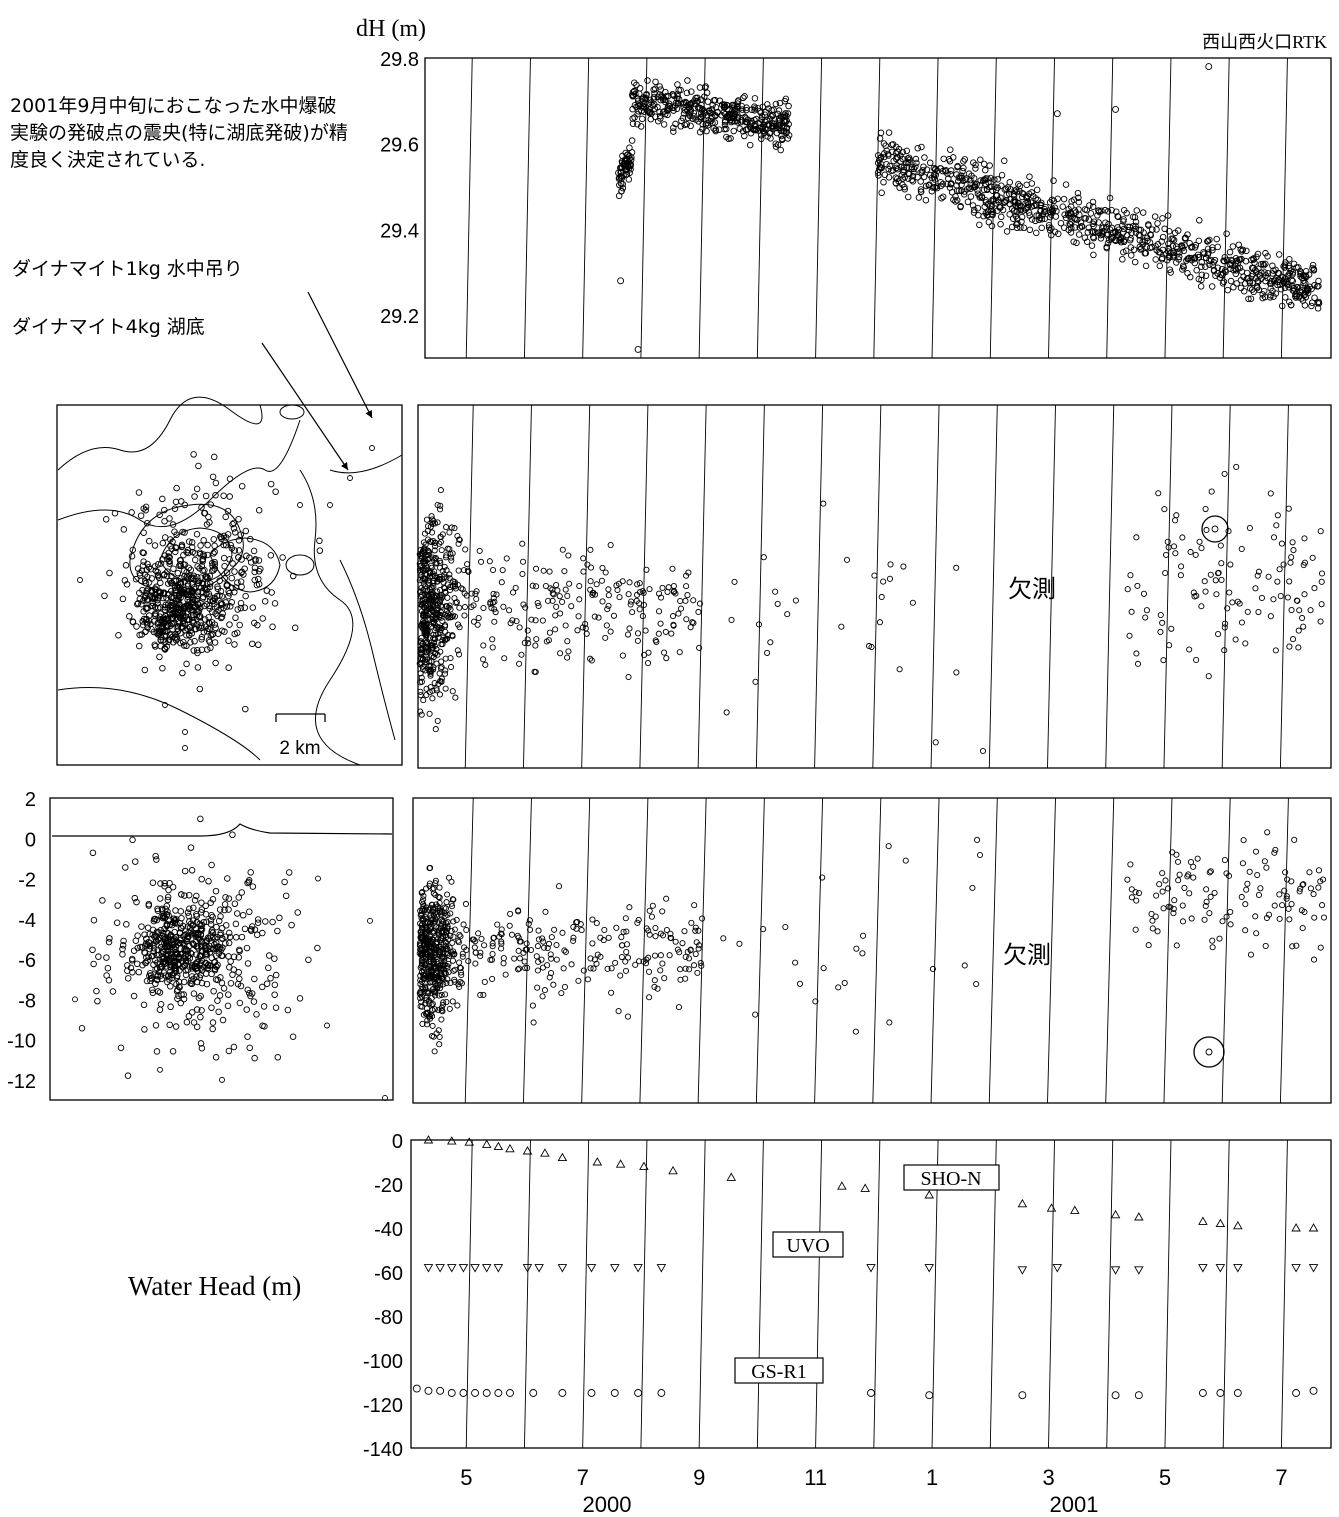 Image resolution: width=1339 pixels, height=1517 pixels. I want to click on depth-ytick-label: 2, so click(30, 800).